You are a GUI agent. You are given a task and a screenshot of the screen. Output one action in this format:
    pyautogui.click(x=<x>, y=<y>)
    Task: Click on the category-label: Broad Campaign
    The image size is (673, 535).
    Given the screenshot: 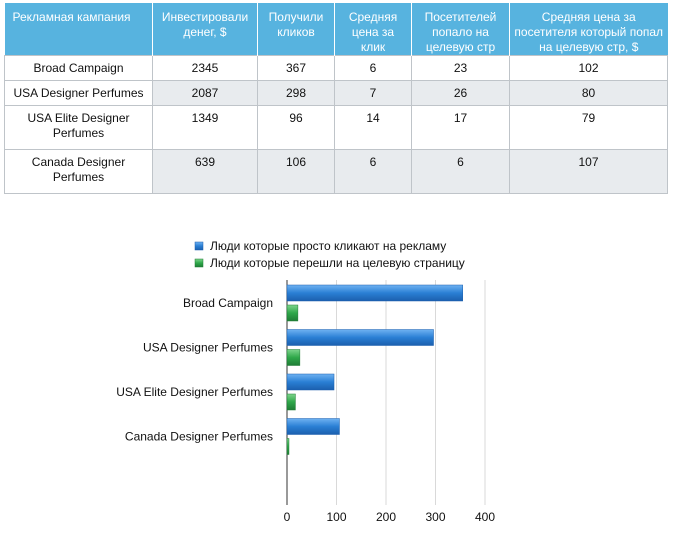 What is the action you would take?
    pyautogui.click(x=228, y=303)
    